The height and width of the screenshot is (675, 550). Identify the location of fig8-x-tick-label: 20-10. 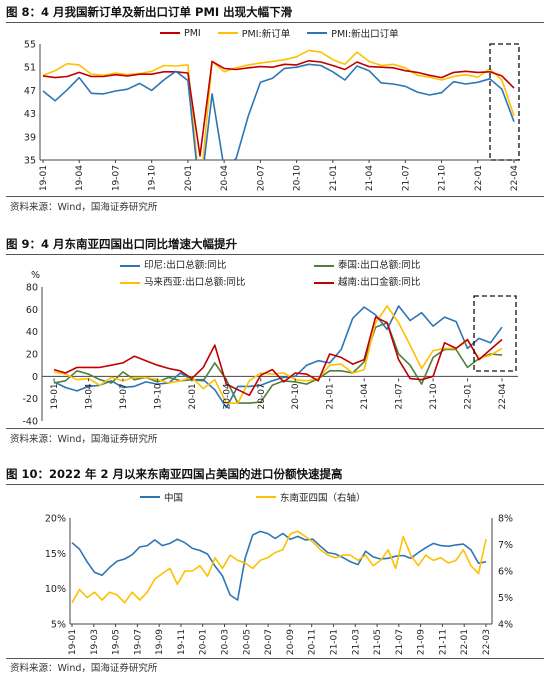
(298, 178).